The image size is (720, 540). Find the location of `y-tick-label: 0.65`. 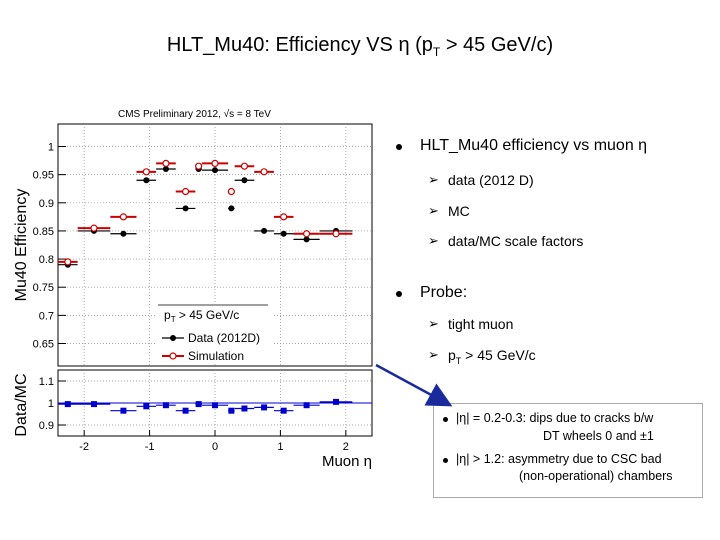

y-tick-label: 0.65 is located at coordinates (43, 344).